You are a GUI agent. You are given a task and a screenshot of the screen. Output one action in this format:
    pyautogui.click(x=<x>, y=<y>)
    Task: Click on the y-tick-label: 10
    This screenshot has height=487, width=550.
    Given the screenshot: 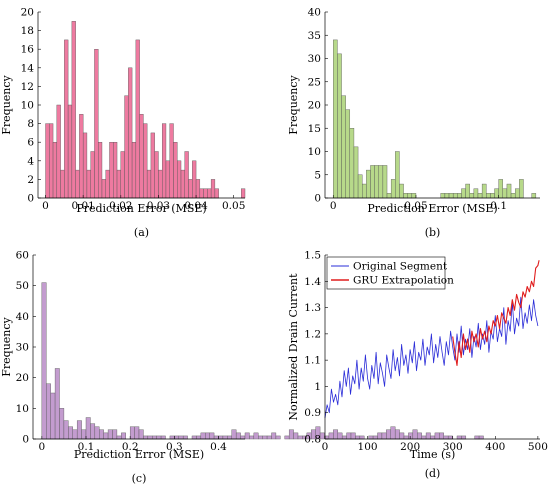 What is the action you would take?
    pyautogui.click(x=314, y=152)
    